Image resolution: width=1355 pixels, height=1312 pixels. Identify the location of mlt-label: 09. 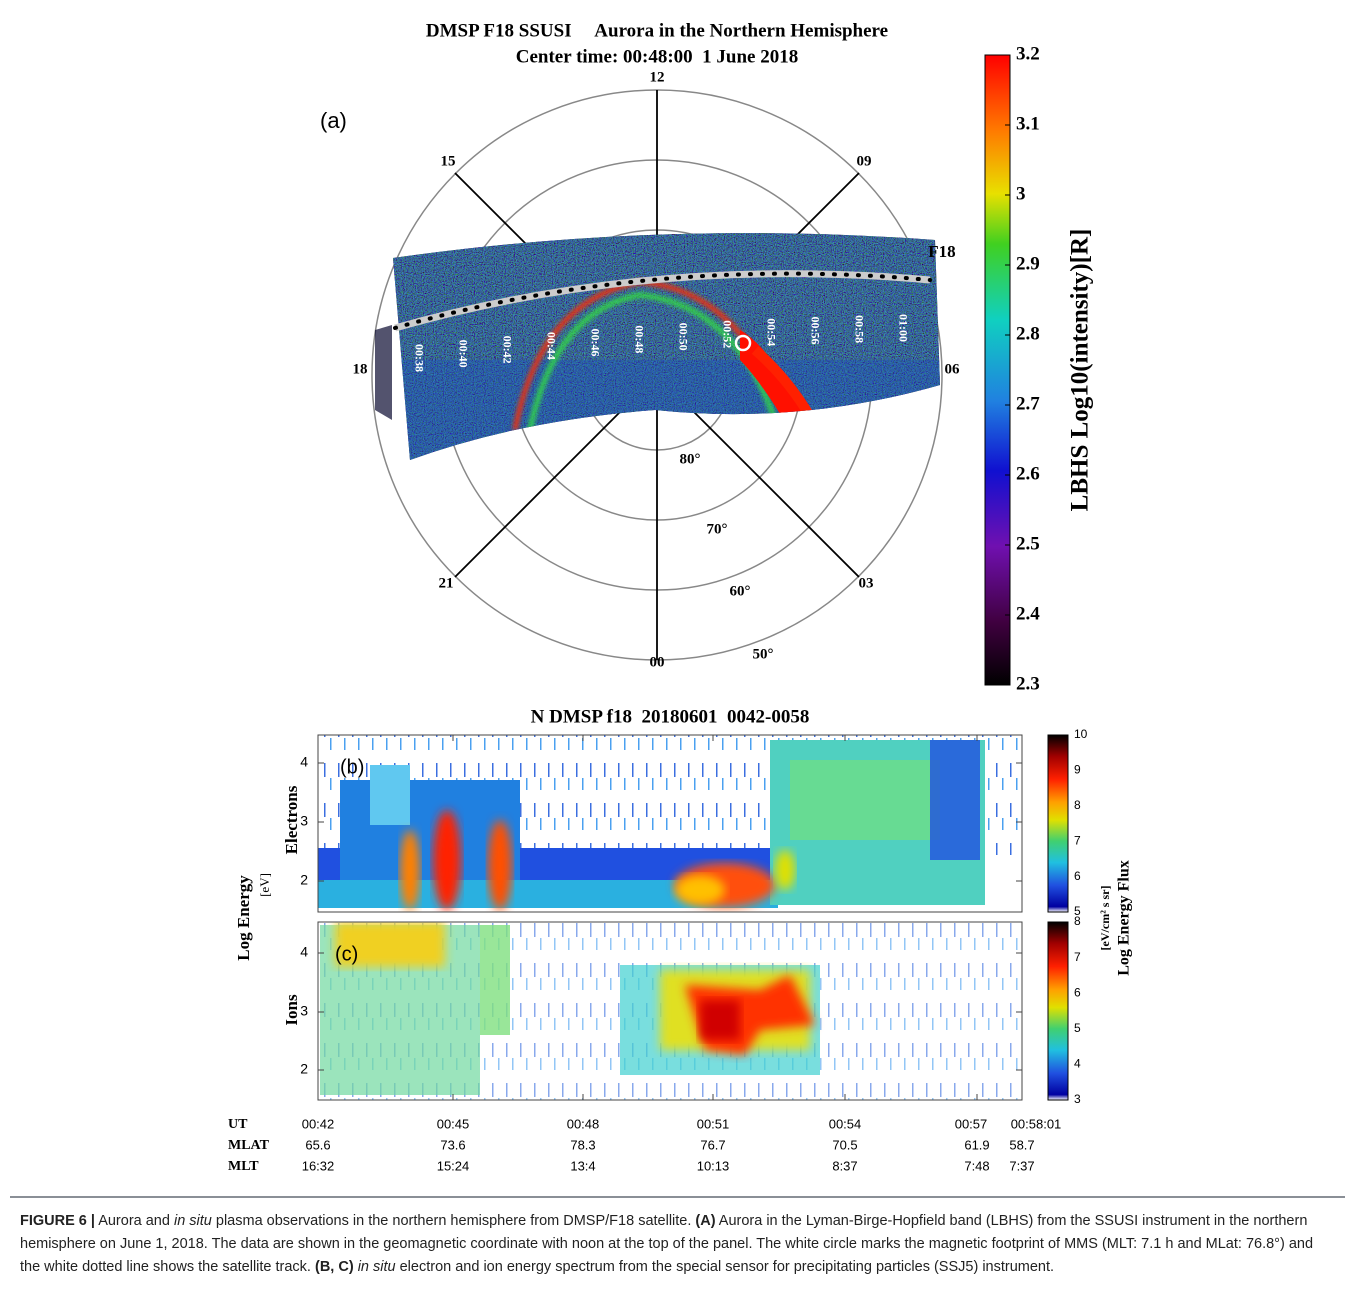
(864, 161).